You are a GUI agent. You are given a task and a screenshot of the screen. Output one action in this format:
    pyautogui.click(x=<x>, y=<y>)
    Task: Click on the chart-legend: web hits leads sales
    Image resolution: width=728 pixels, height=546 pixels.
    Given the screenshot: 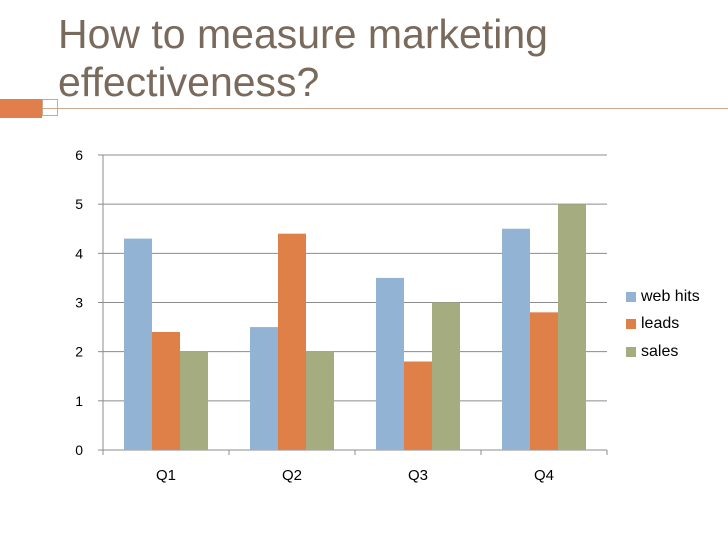 What is the action you would take?
    pyautogui.click(x=663, y=324)
    